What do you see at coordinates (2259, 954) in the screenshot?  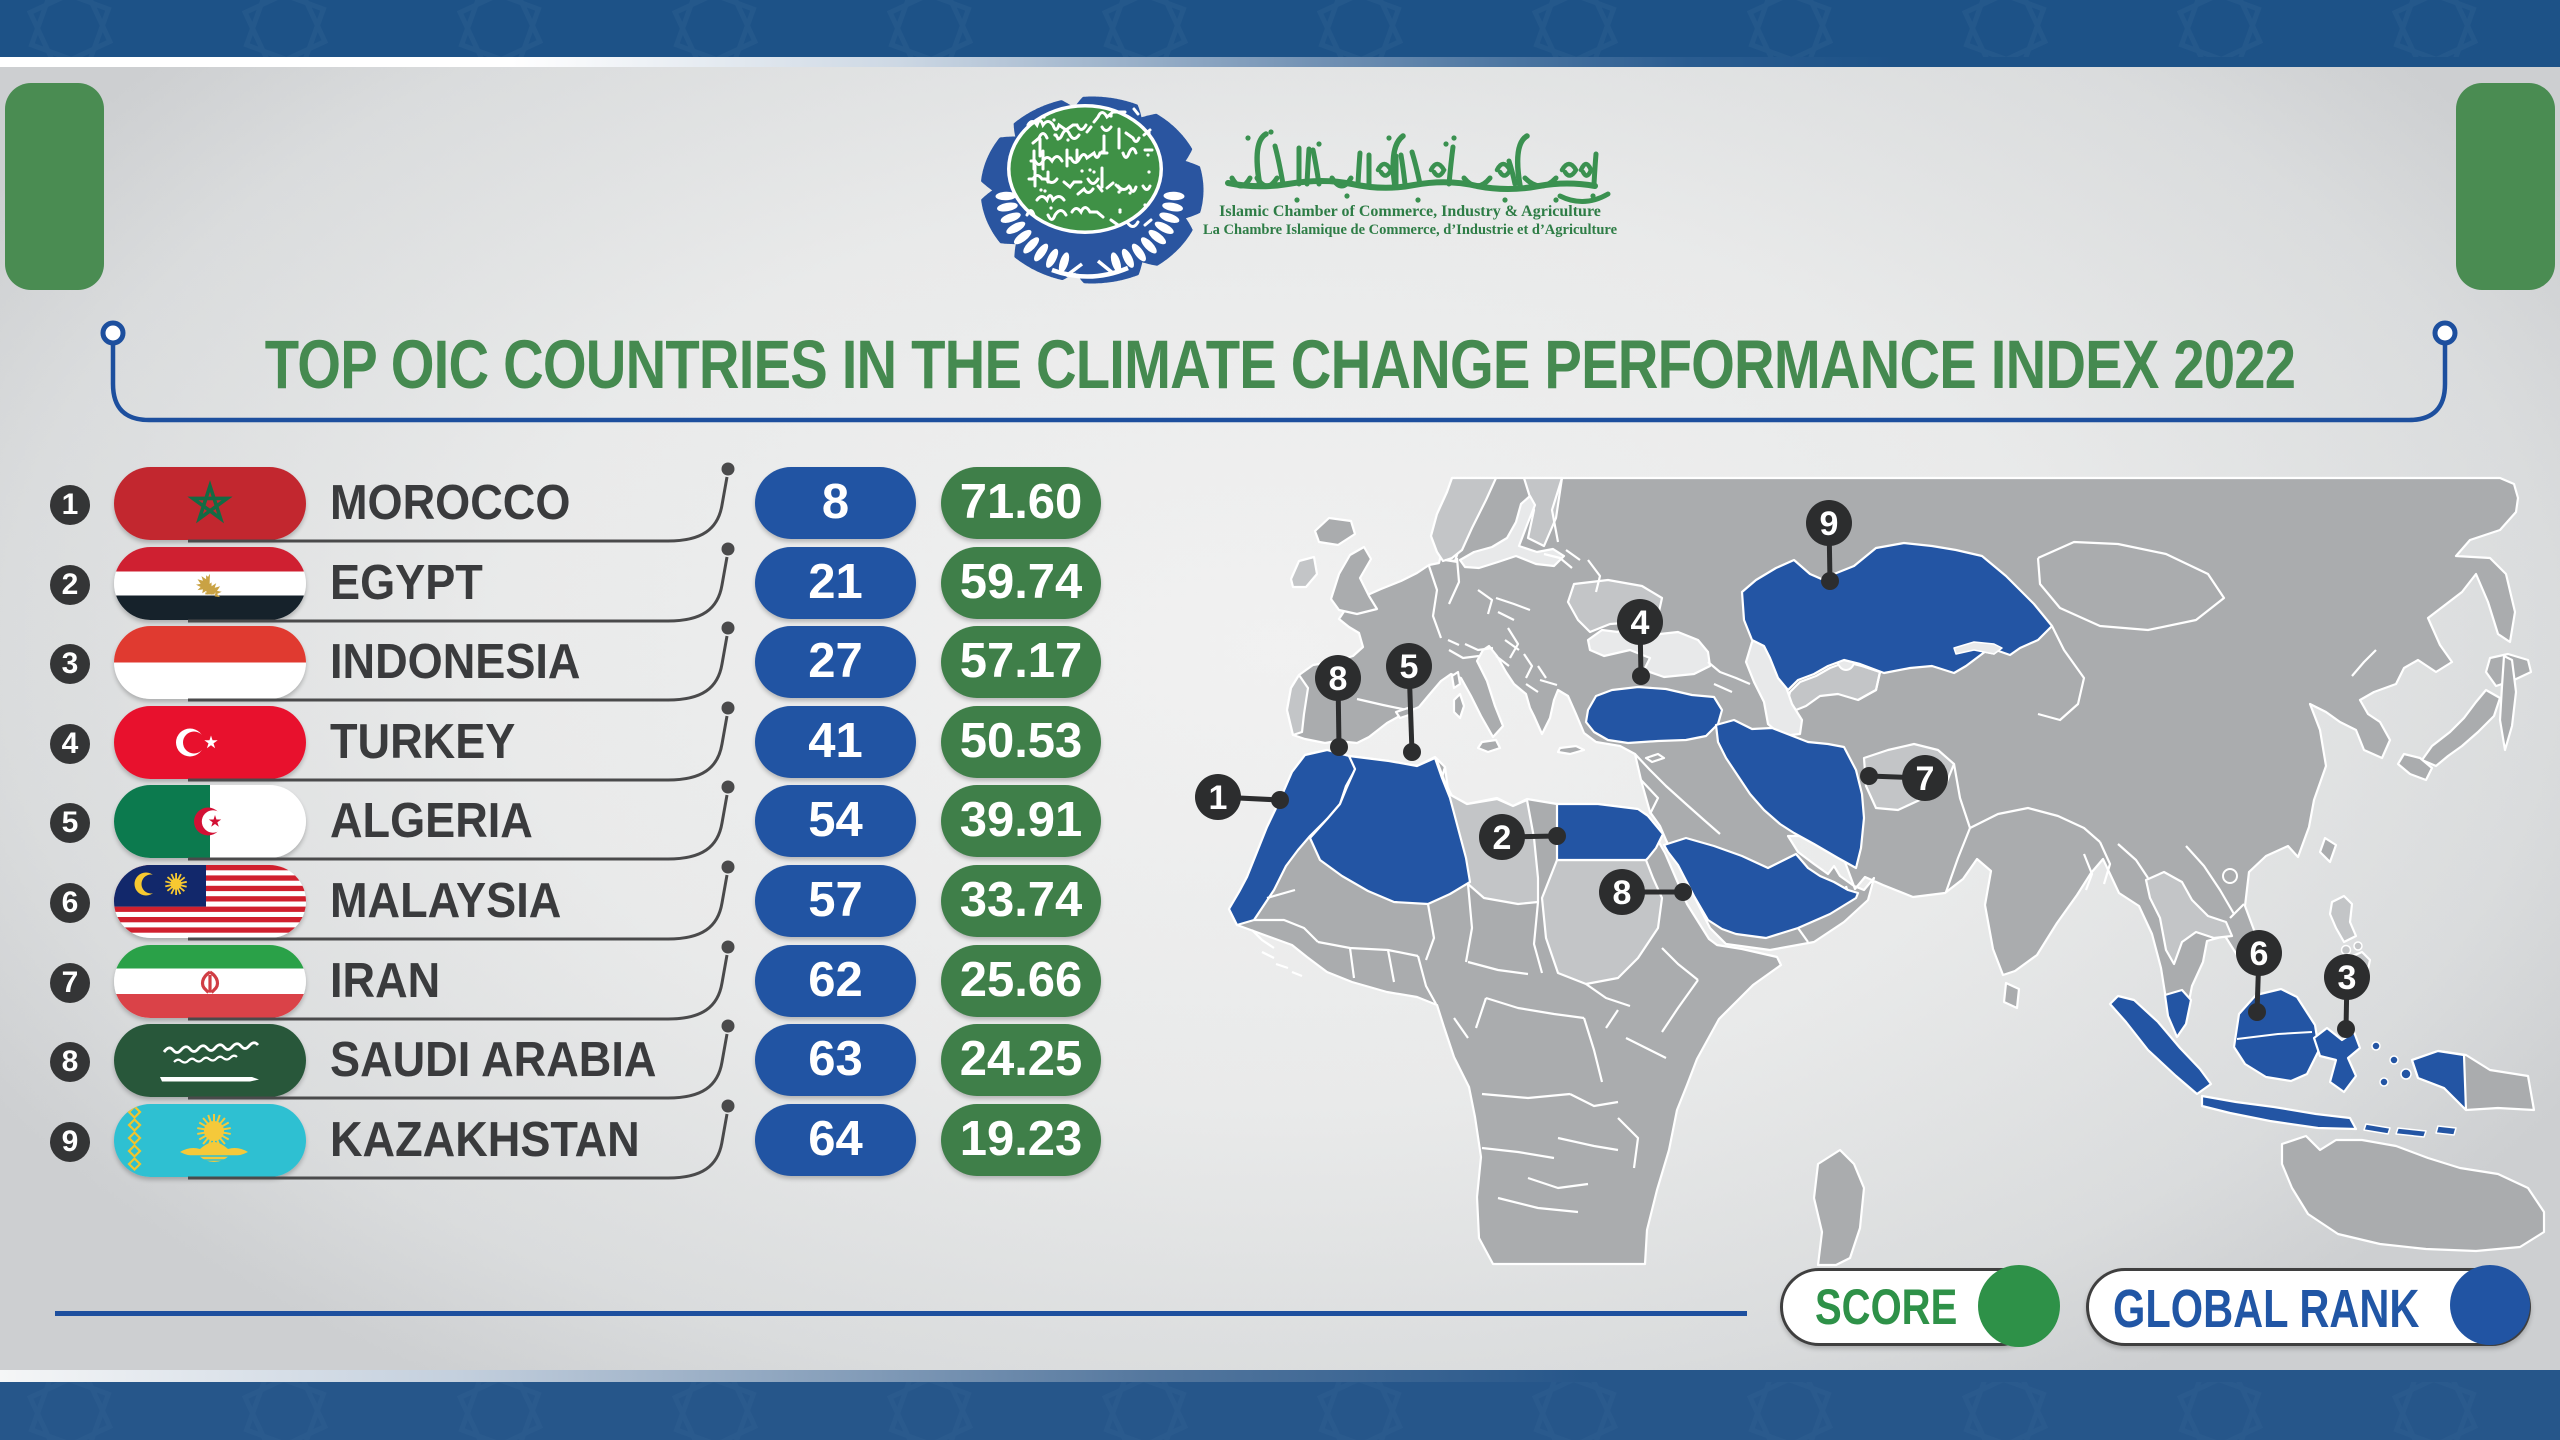 I see `svg-text: 6` at bounding box center [2259, 954].